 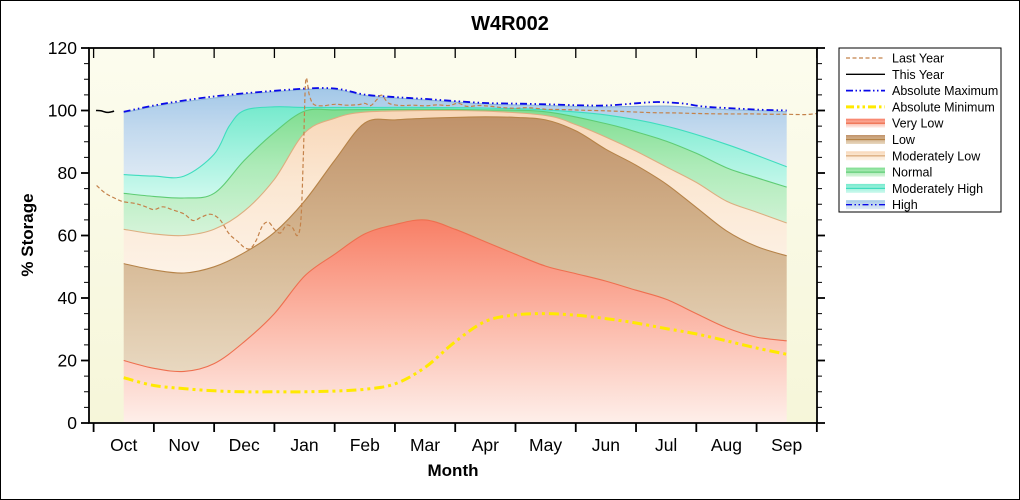 I want to click on legend-item-absolute-maximum: Absolute Maximum, so click(x=922, y=91).